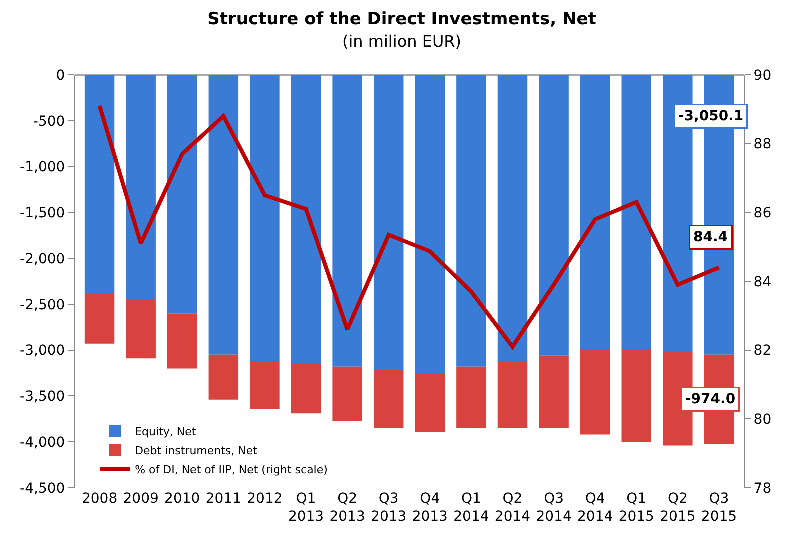  What do you see at coordinates (49, 122) in the screenshot?
I see `y-tick-label: -500` at bounding box center [49, 122].